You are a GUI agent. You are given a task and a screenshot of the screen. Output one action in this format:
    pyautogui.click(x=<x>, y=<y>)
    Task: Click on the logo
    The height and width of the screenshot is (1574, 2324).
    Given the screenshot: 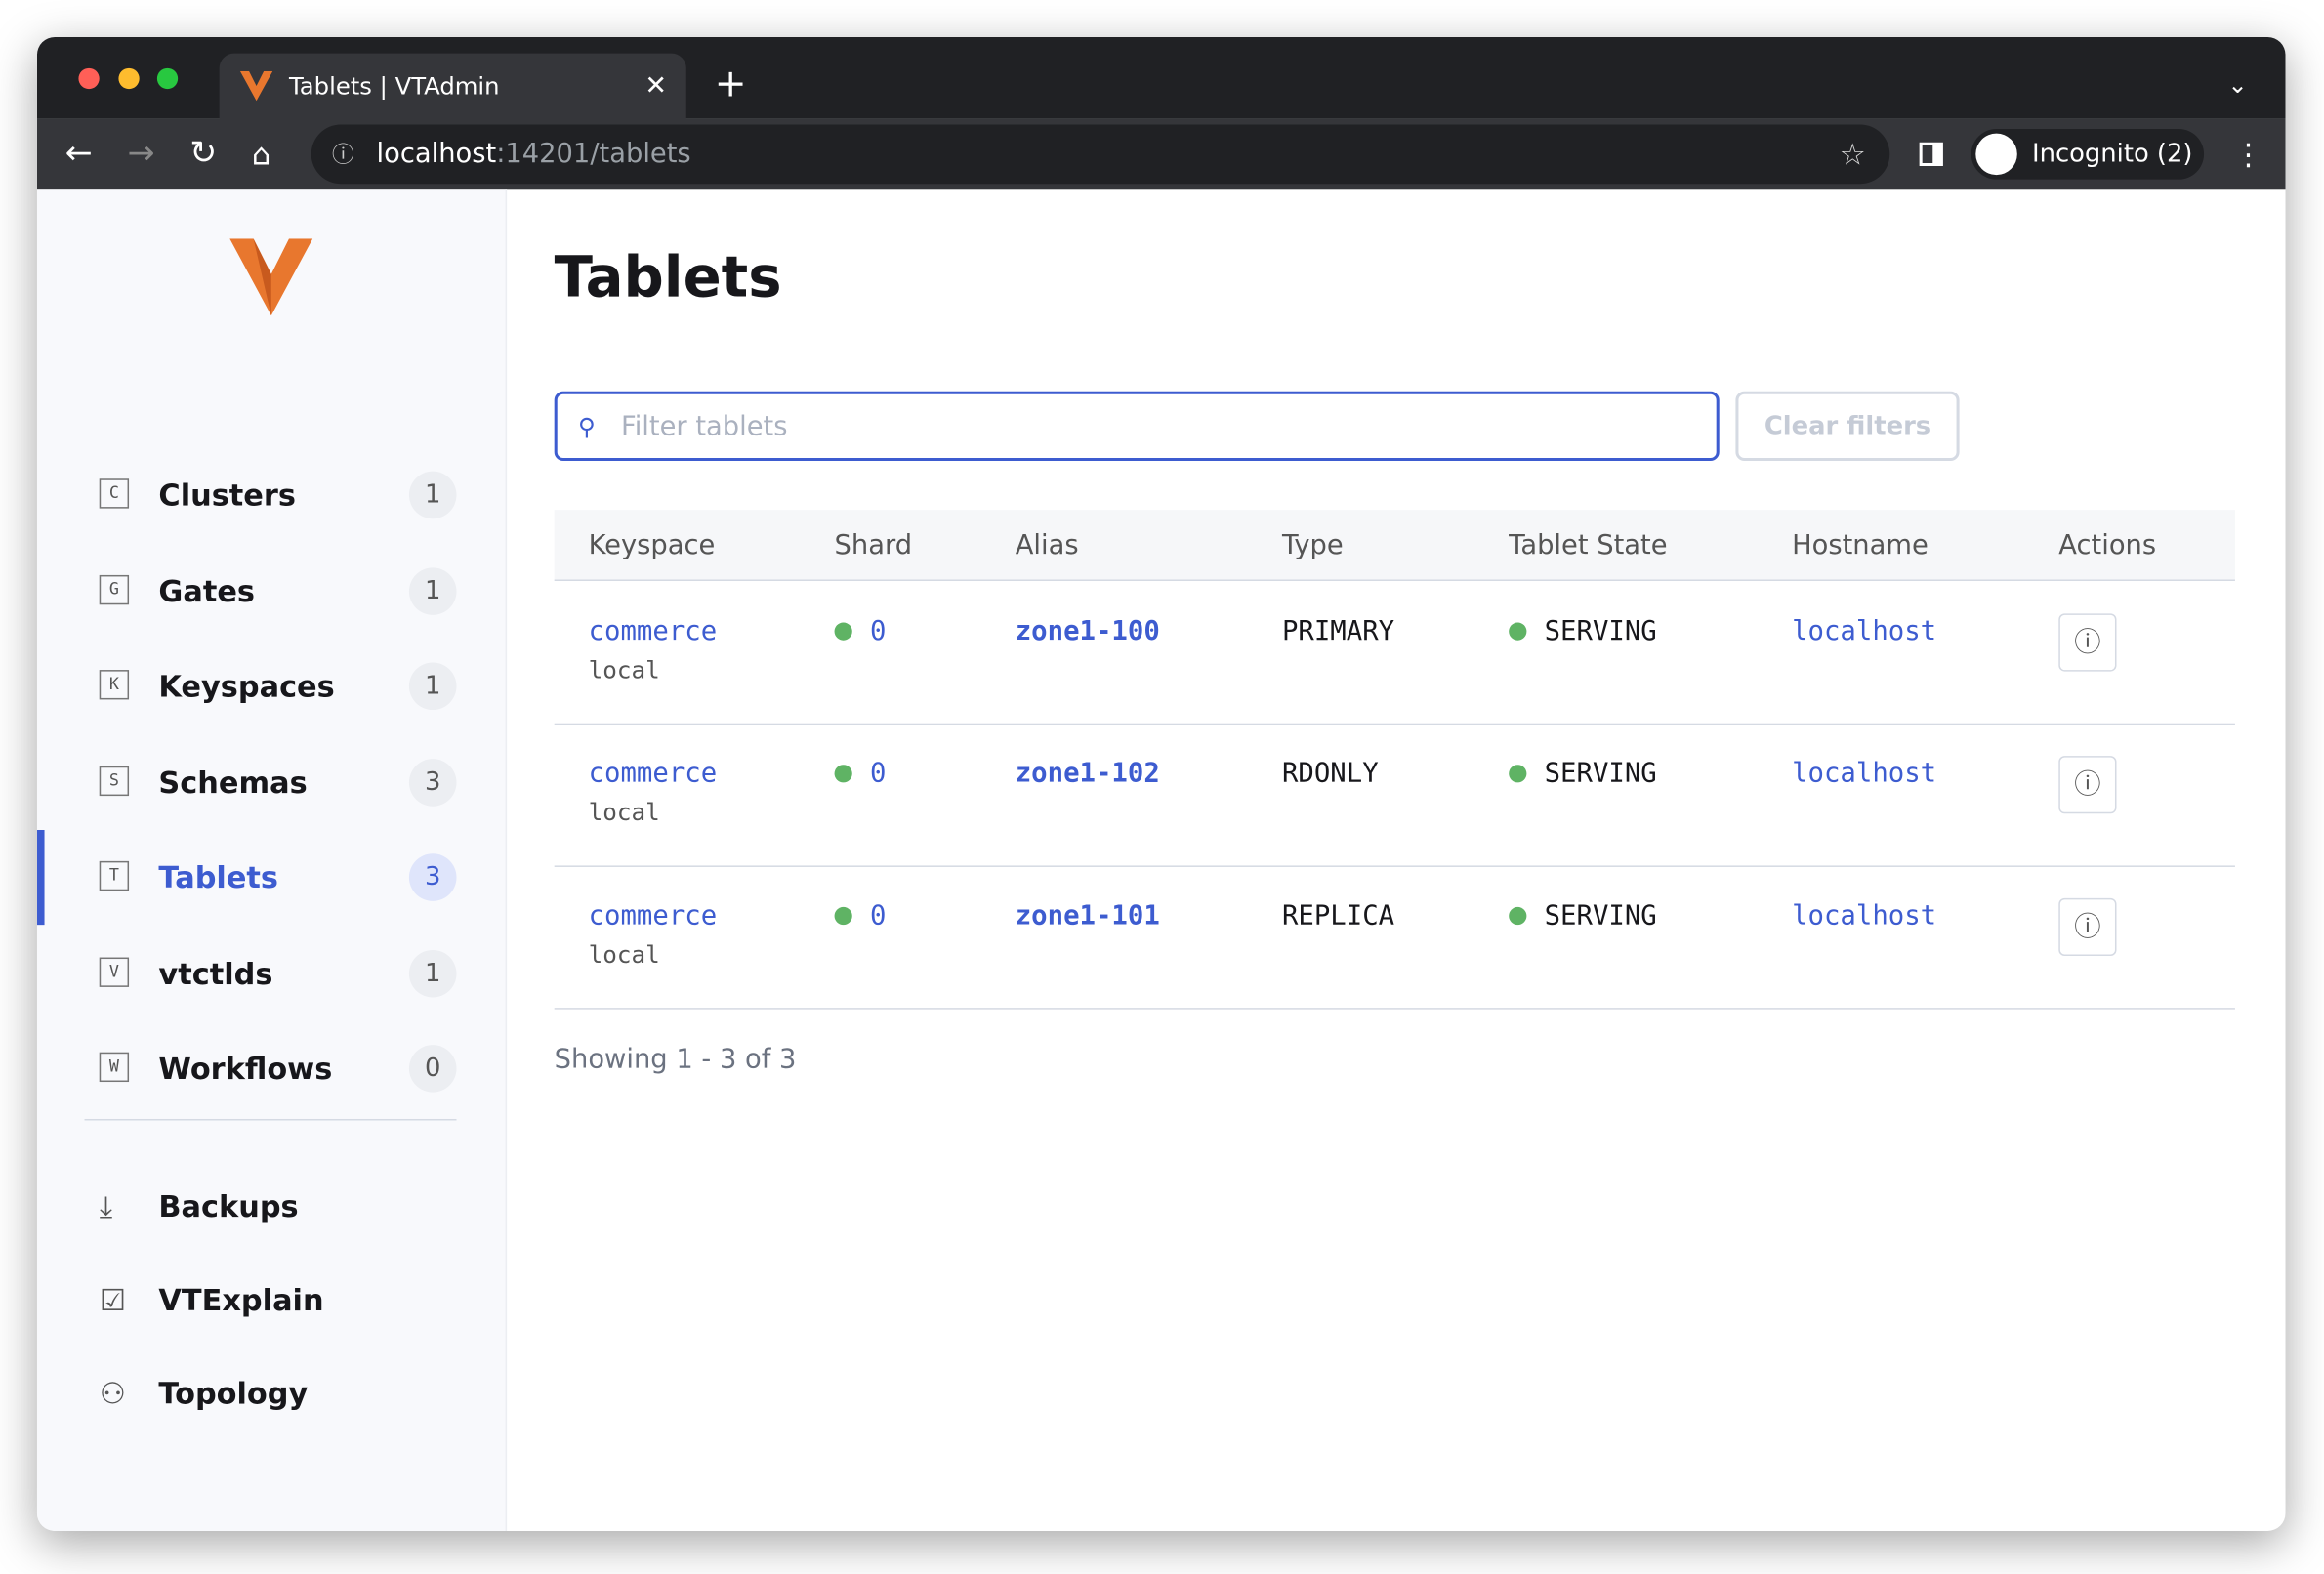 What is the action you would take?
    pyautogui.click(x=271, y=277)
    